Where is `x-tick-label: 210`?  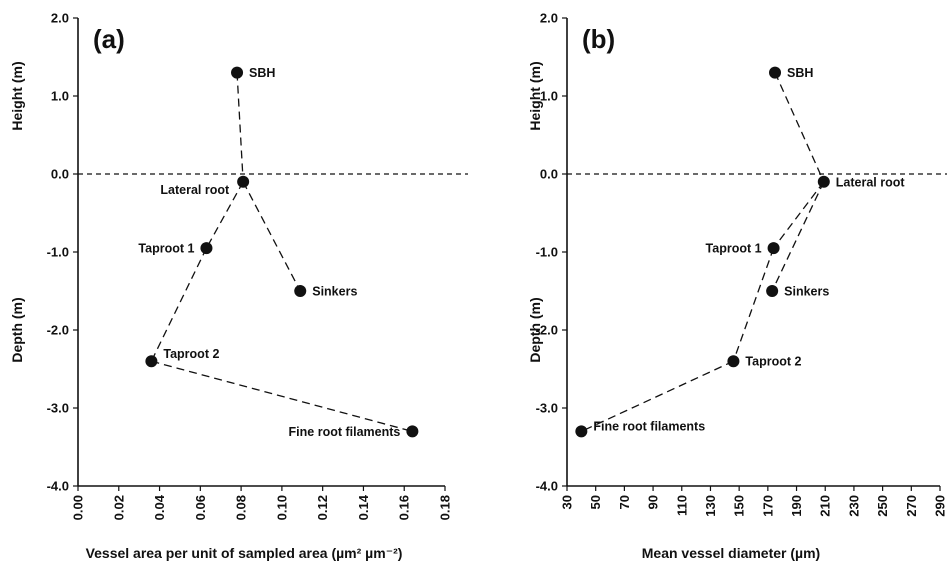
x-tick-label: 210 is located at coordinates (825, 506).